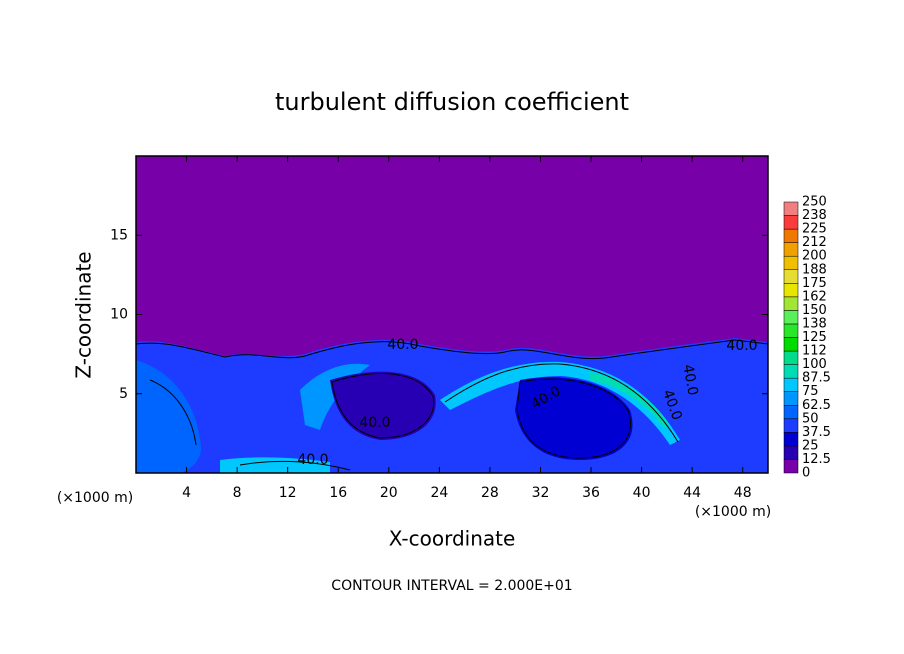 This screenshot has width=904, height=654. What do you see at coordinates (123, 394) in the screenshot?
I see `y-tick-label: 5` at bounding box center [123, 394].